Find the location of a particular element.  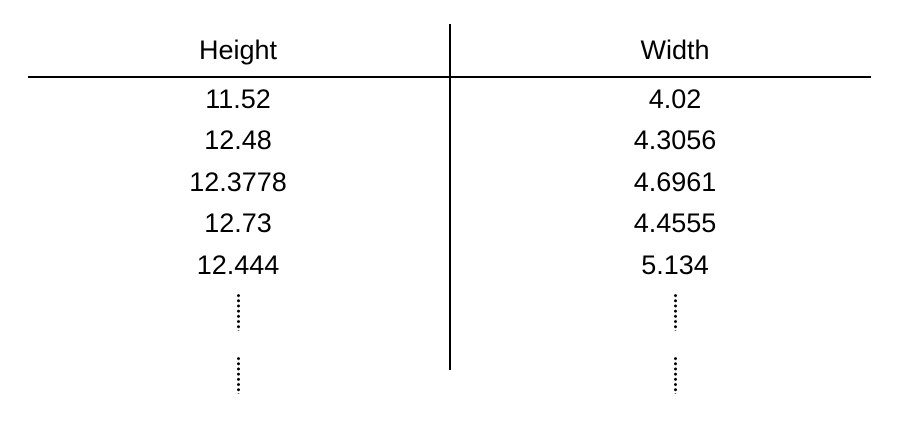

table-cell-width: 4.02 is located at coordinates (675, 99).